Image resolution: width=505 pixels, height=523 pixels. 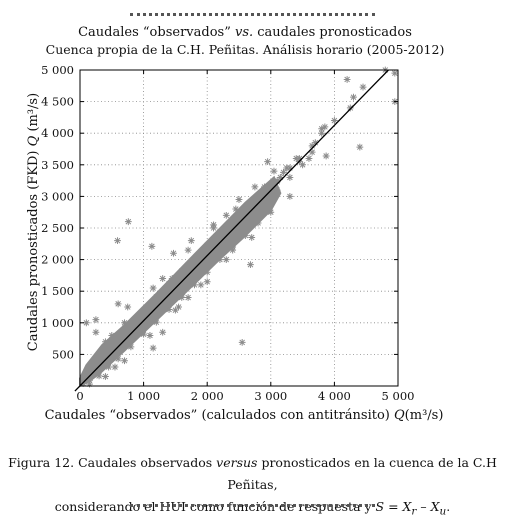 What do you see at coordinates (334, 396) in the screenshot?
I see `x-tick-label: 4 000` at bounding box center [334, 396].